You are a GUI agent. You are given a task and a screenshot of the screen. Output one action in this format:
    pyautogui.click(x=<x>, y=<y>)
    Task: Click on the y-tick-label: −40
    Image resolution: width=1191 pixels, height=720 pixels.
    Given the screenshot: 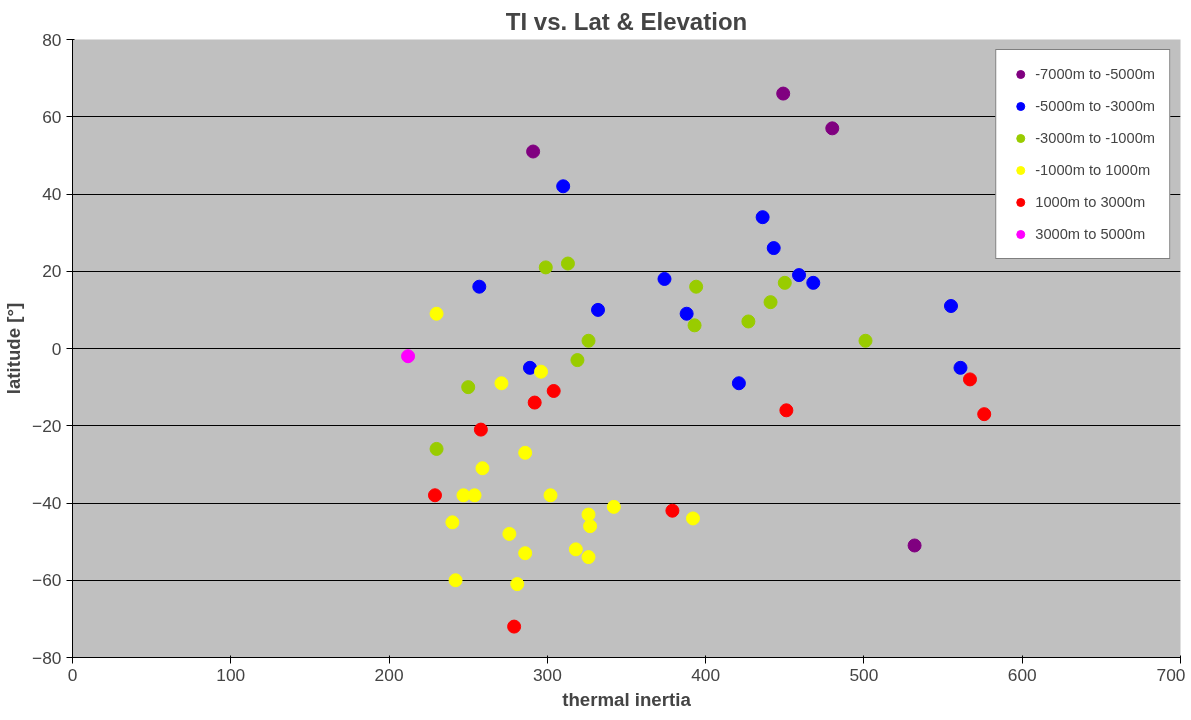 What is the action you would take?
    pyautogui.click(x=47, y=503)
    